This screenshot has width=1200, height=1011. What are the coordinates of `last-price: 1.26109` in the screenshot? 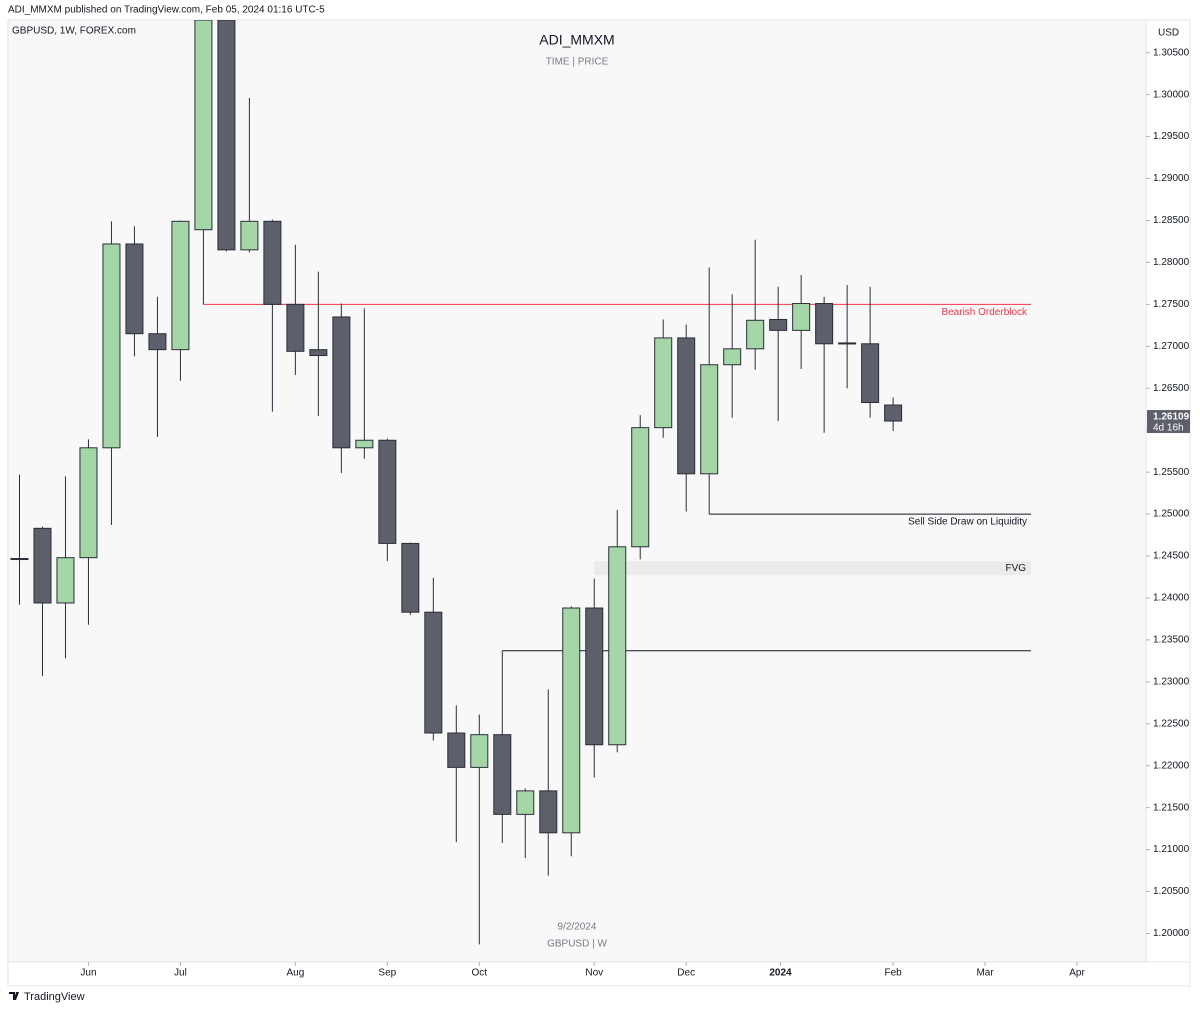 It's located at (1171, 417).